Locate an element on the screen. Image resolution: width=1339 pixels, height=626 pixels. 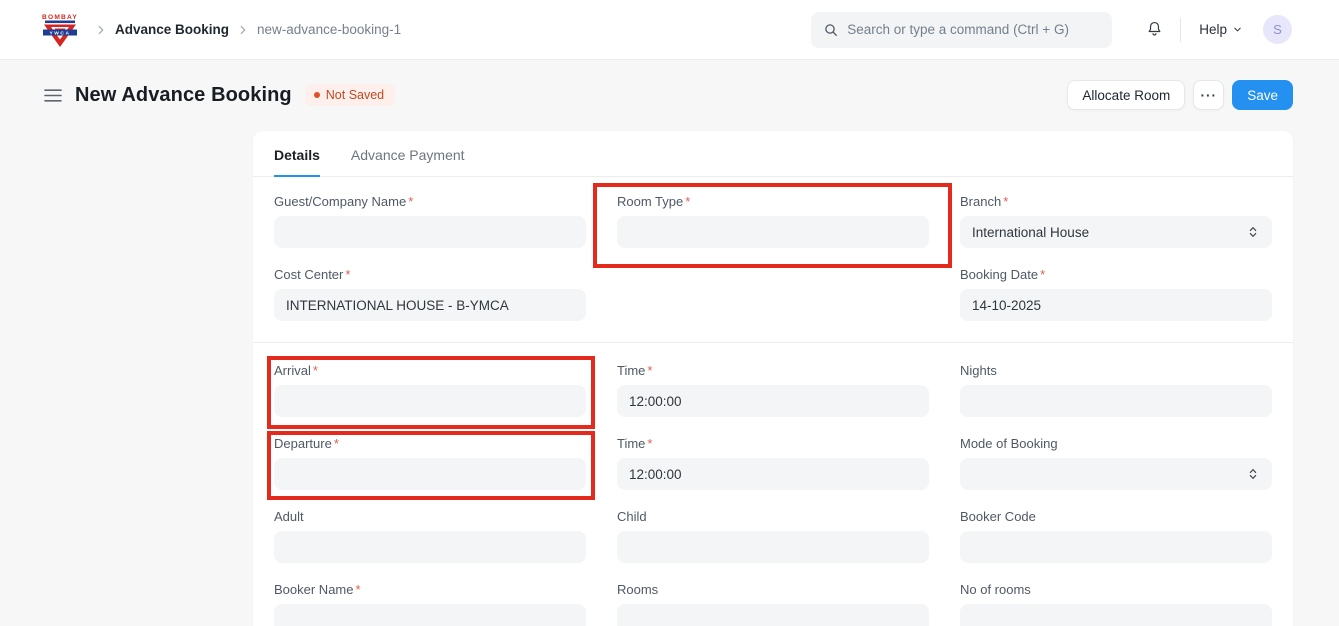
global-search is located at coordinates (962, 29).